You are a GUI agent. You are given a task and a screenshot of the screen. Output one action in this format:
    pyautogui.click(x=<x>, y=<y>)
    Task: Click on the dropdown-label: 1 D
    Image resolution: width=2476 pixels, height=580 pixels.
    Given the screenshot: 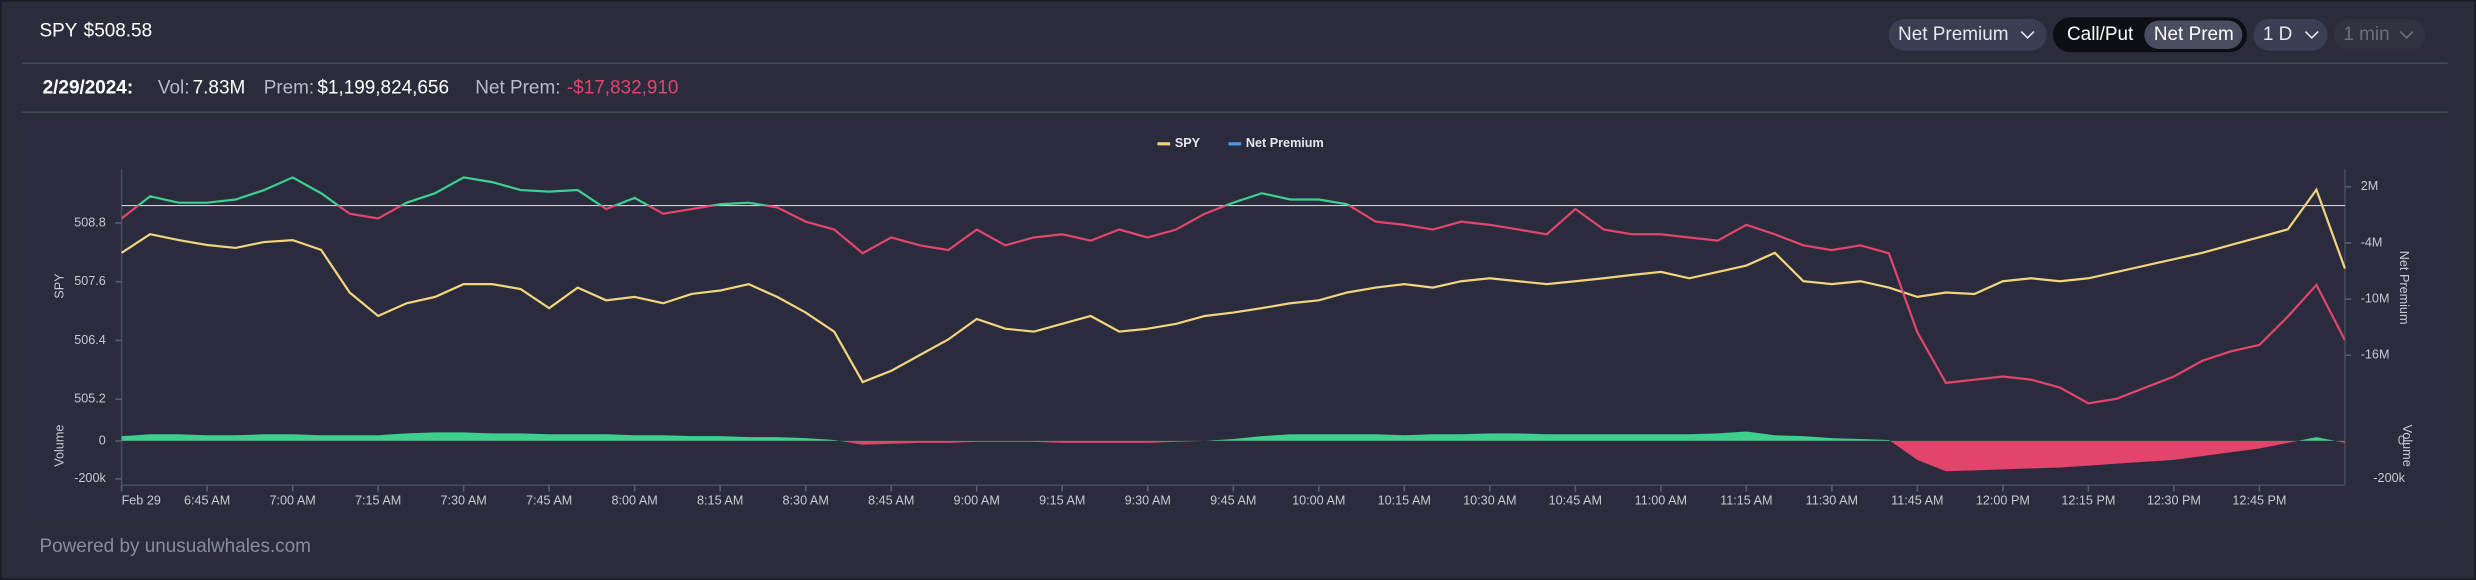 What is the action you would take?
    pyautogui.click(x=2277, y=34)
    